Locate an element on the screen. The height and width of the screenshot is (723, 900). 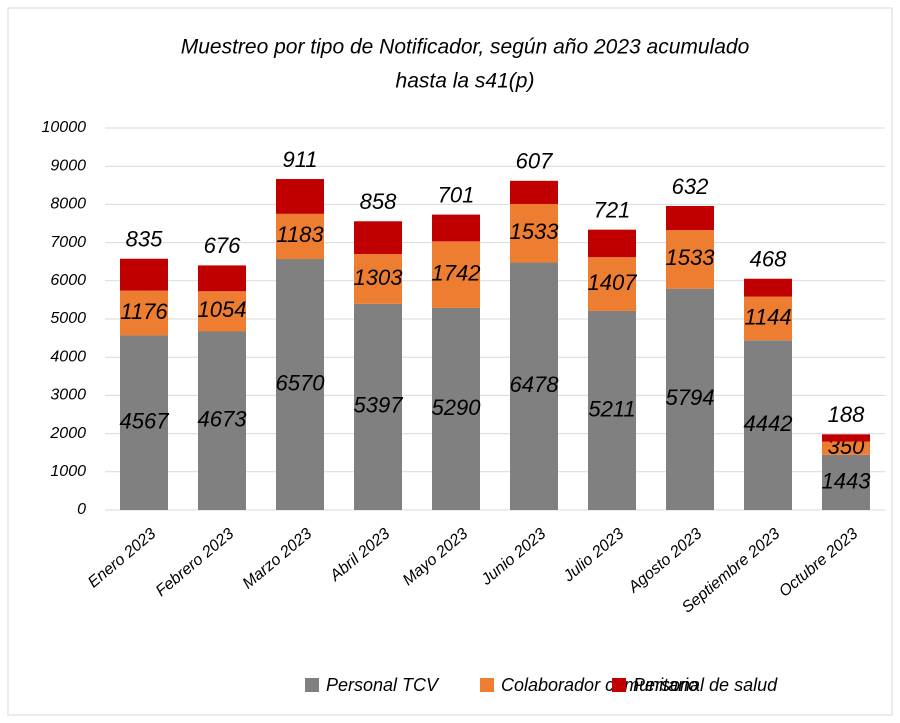
data-label: 1183 is located at coordinates (300, 234).